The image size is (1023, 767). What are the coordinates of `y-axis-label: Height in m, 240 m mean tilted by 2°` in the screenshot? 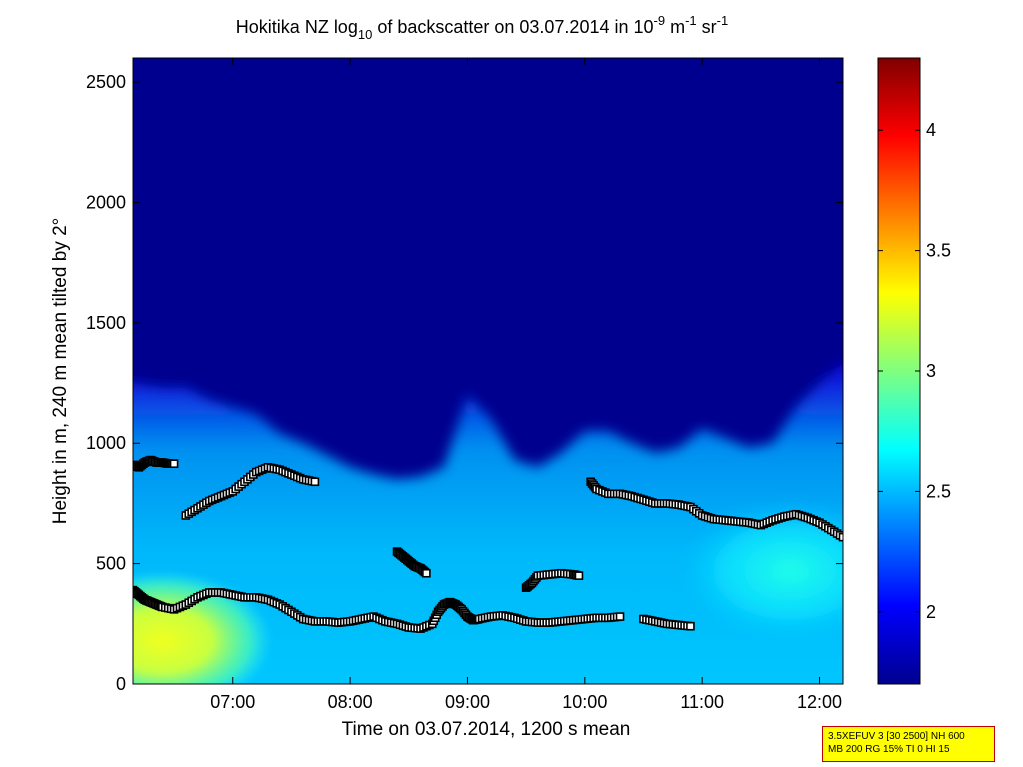 It's located at (60, 371).